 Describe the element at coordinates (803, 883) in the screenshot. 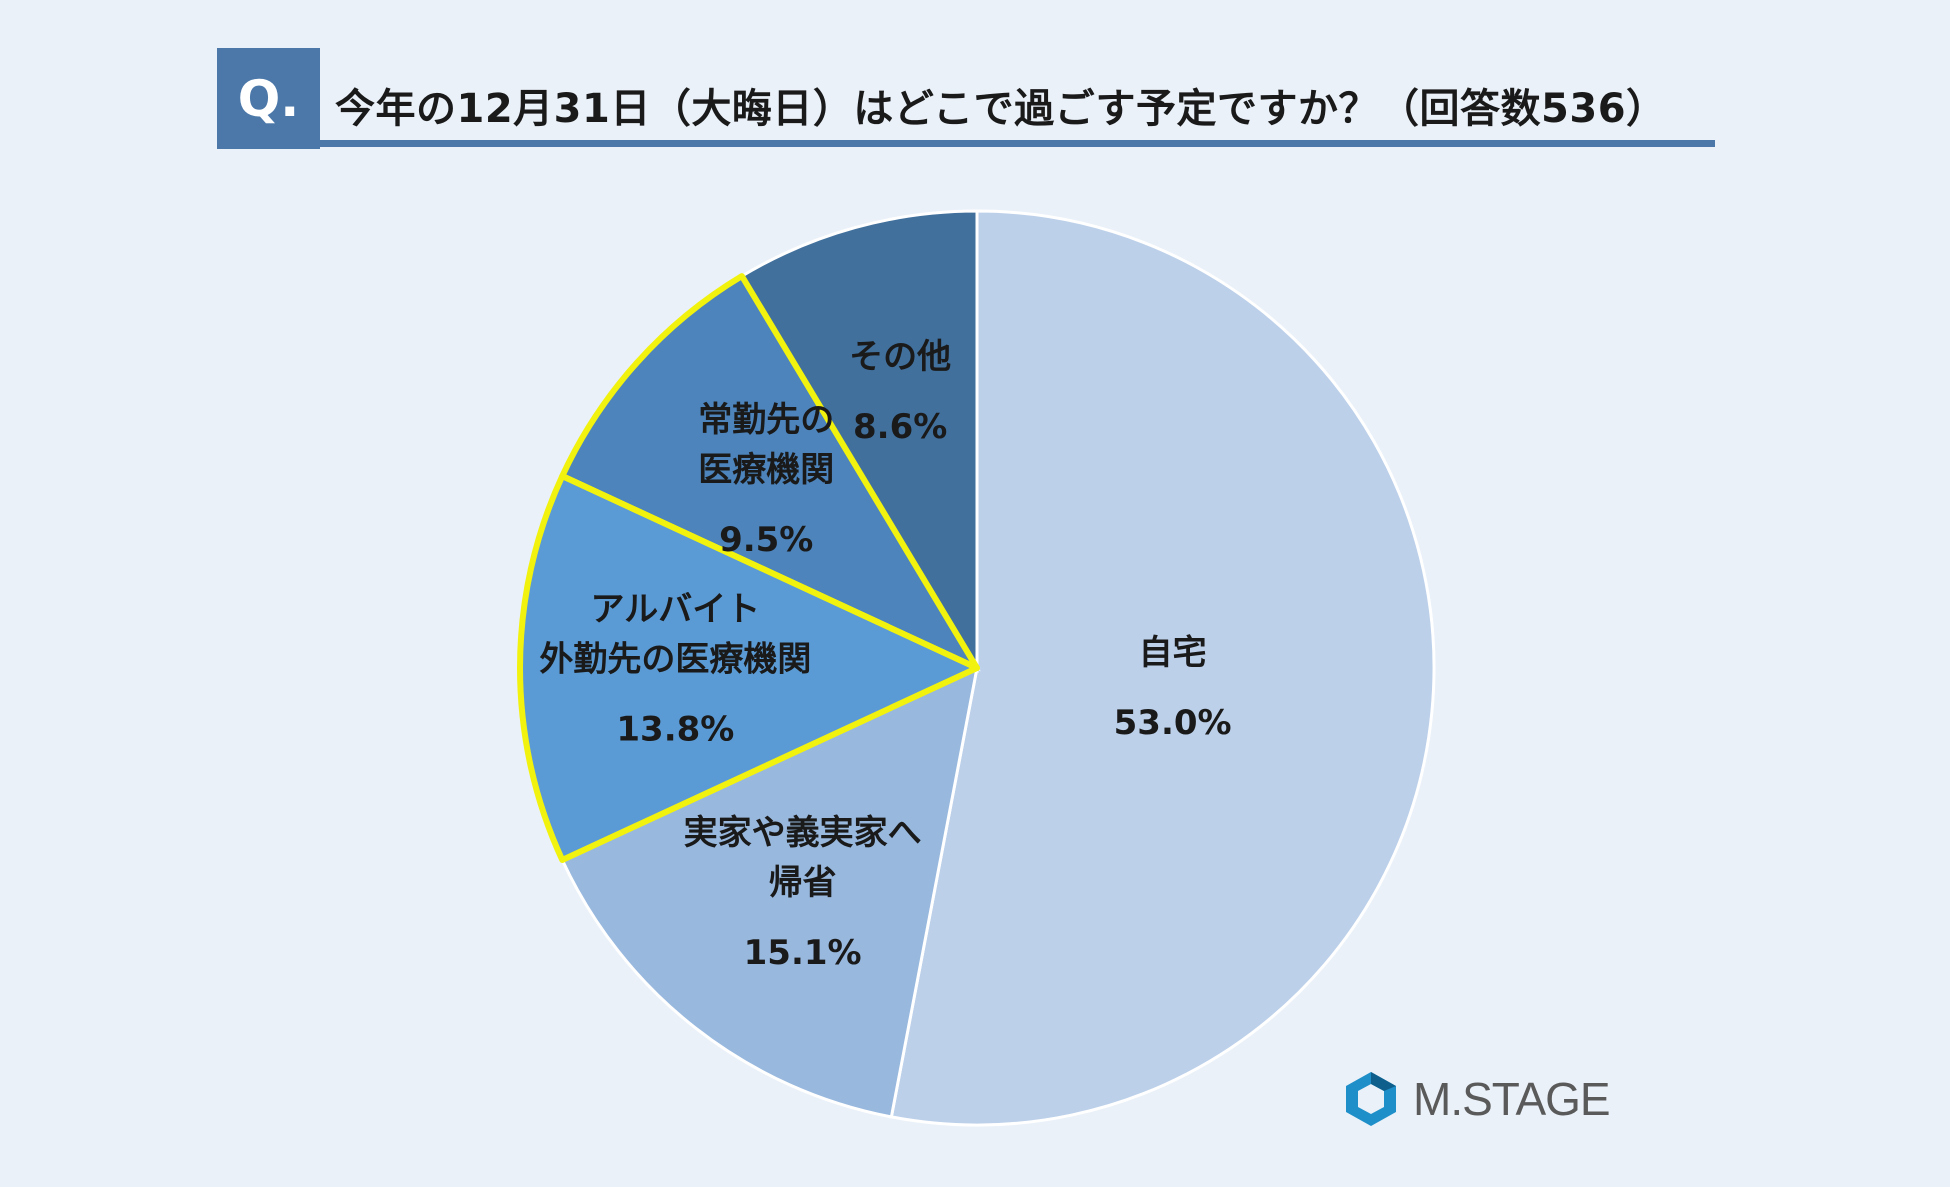

I see `slice-label-1-1: 帰省` at that location.